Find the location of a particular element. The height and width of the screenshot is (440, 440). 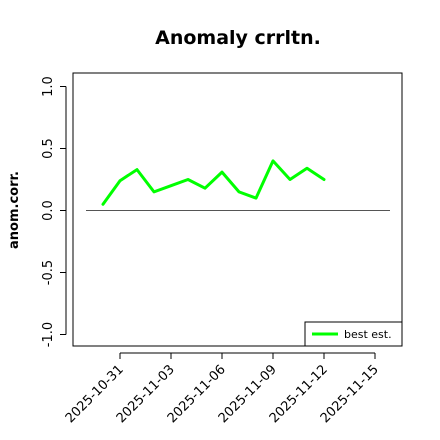

y-axis: -1.0 -0.5 0.0 0.5 1.0 is located at coordinates (54, 211).